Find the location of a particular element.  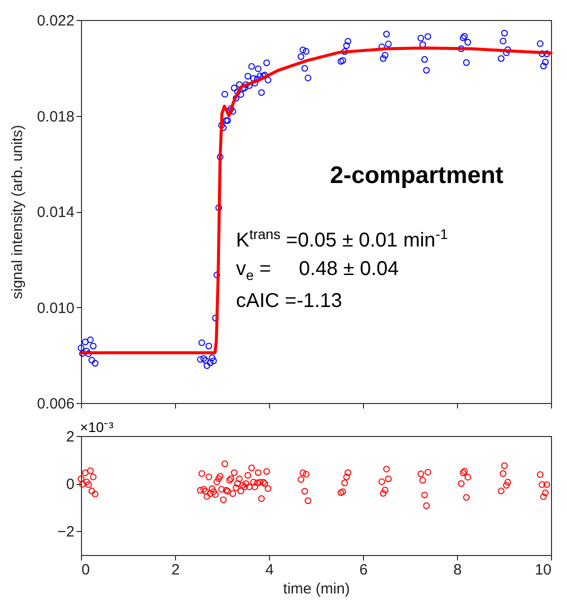

y-tick-label: −2 is located at coordinates (65, 532).